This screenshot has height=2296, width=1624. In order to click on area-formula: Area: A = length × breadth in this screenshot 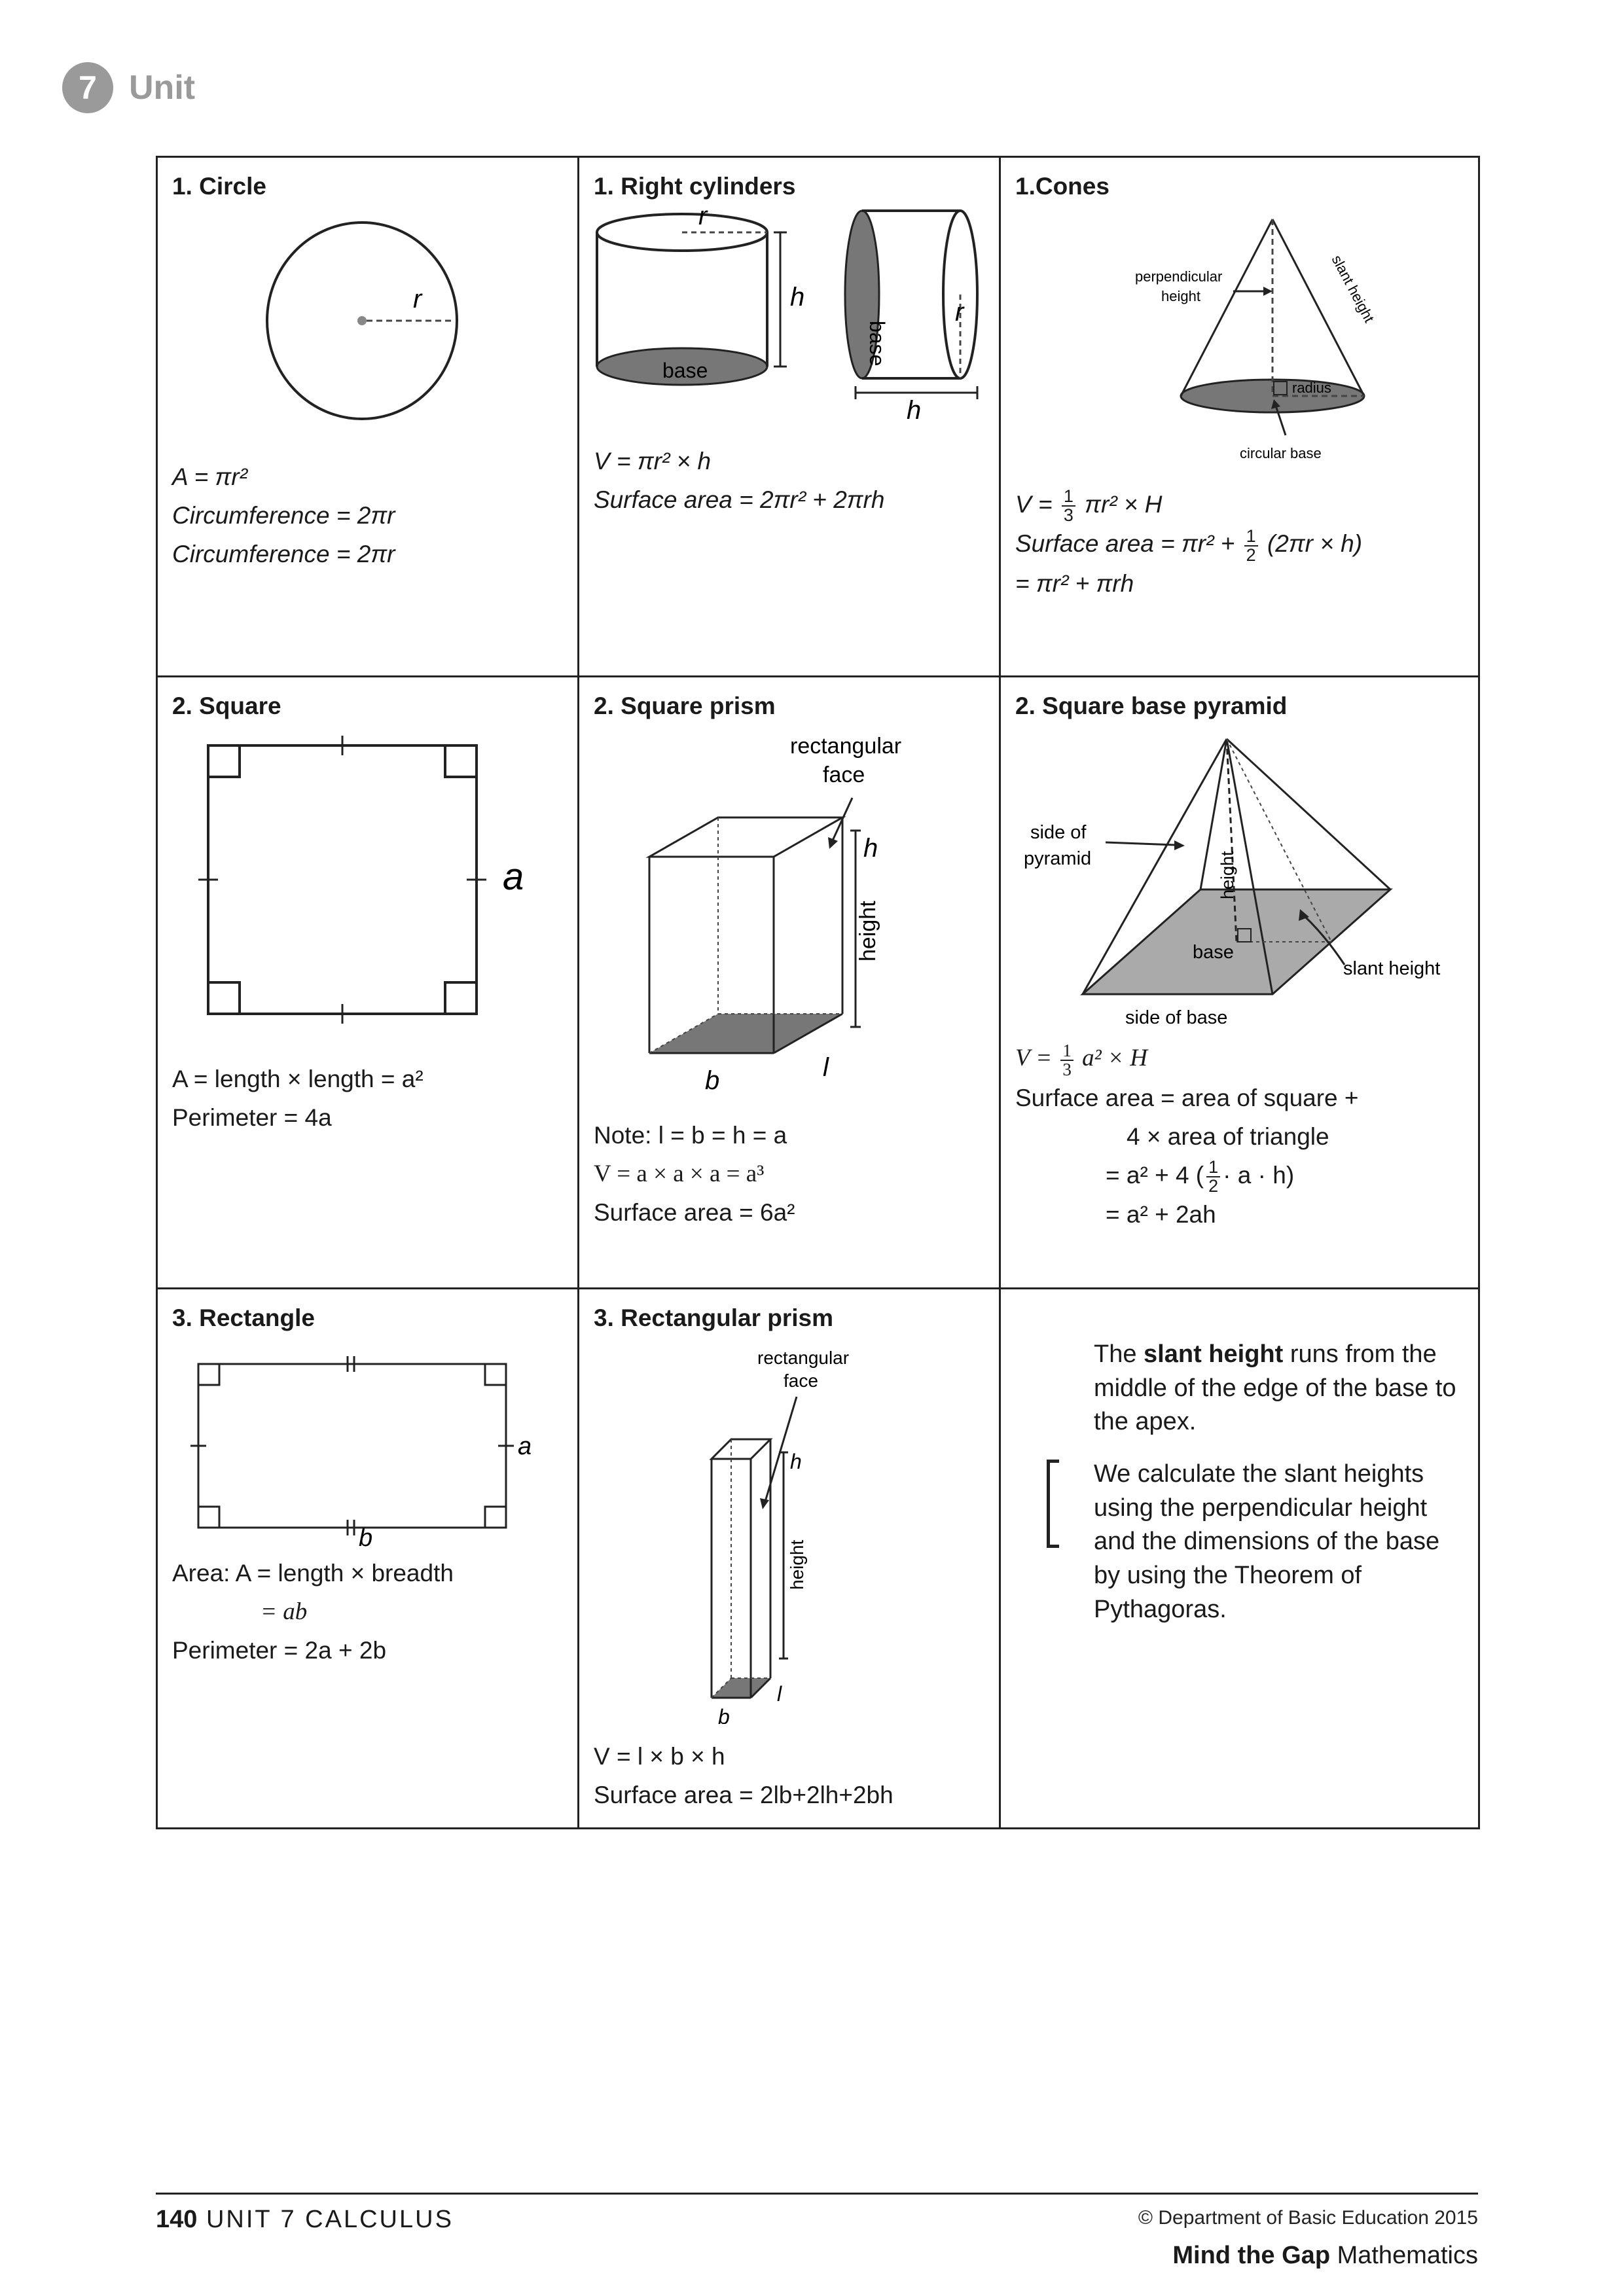, I will do `click(313, 1573)`.